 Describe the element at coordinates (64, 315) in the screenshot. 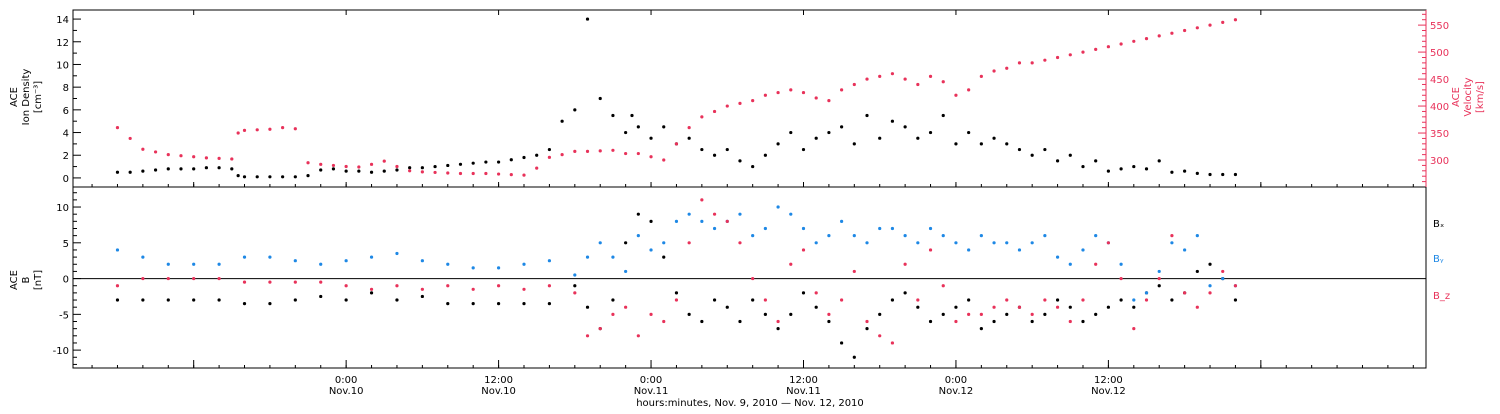

I see `bfield-y-tick-label: -5` at that location.